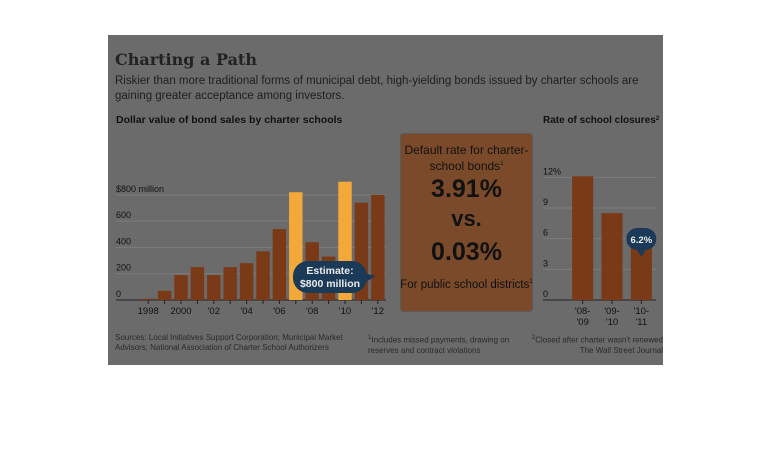 This screenshot has height=460, width=770. I want to click on x-tick-label: '10-'11, so click(642, 317).